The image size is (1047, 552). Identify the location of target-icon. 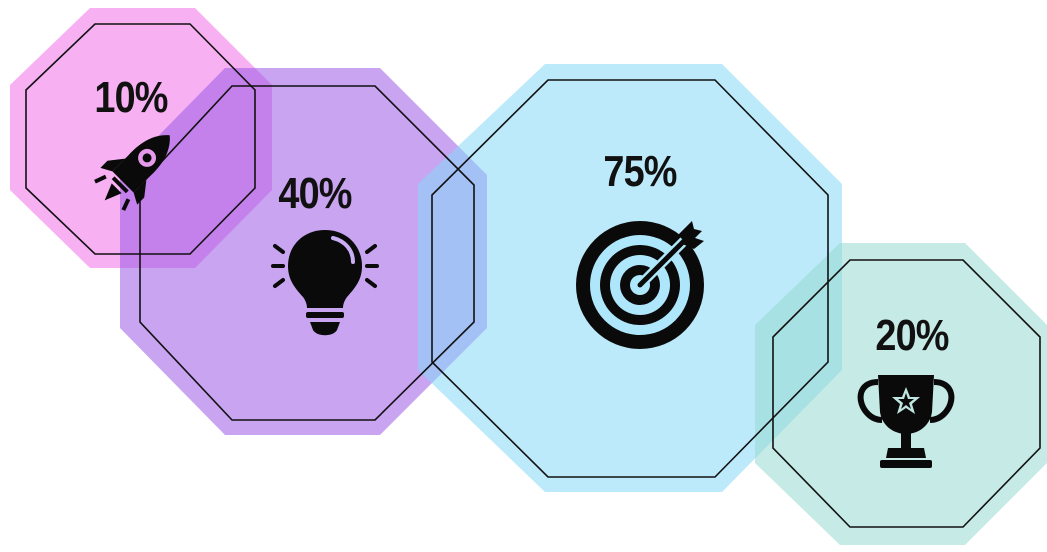
(640, 285).